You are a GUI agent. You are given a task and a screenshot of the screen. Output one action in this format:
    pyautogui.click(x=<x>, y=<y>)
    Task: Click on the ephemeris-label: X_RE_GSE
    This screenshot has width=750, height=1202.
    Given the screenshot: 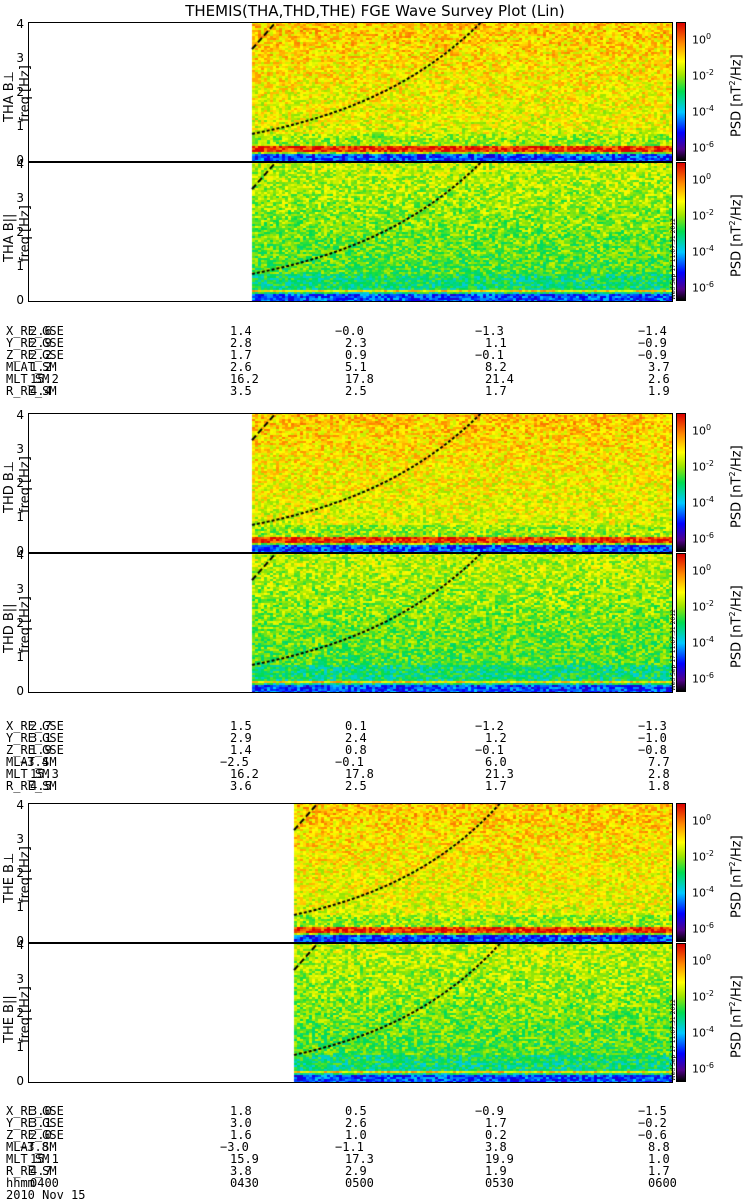 What is the action you would take?
    pyautogui.click(x=35, y=726)
    